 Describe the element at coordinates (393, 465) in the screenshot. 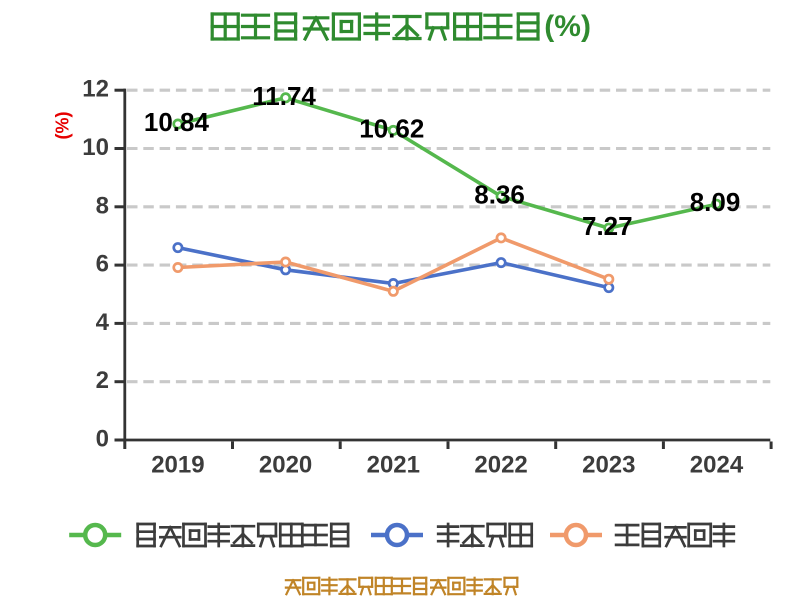

I see `svg-text: 2021` at that location.